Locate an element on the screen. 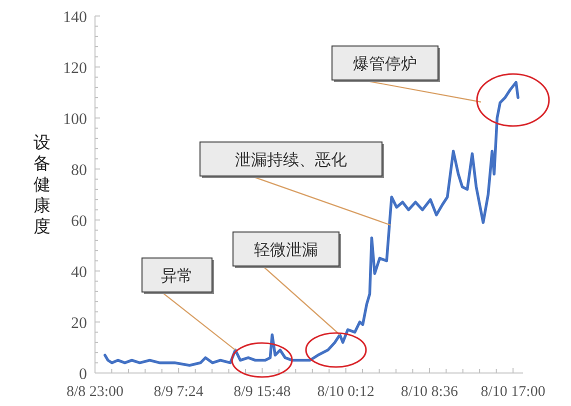 The width and height of the screenshot is (571, 406). x-tick-label: 8/10 8:36 is located at coordinates (429, 392).